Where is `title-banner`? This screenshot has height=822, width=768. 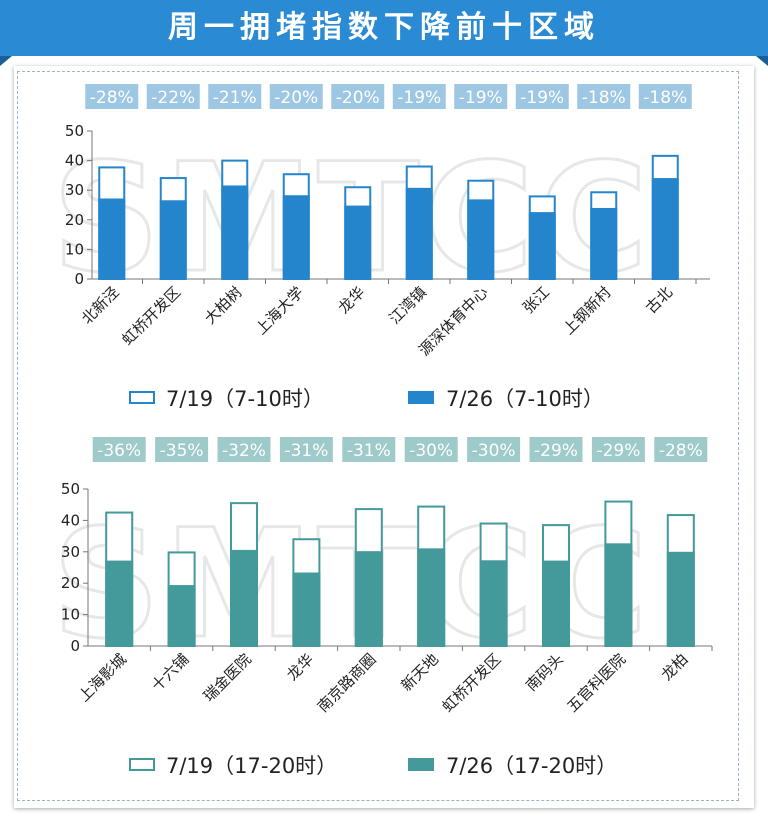 title-banner is located at coordinates (384, 28).